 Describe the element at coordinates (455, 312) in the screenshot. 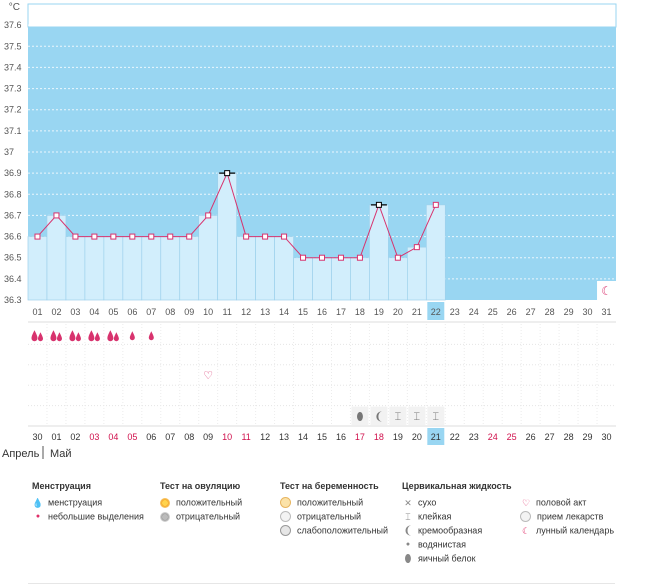

I see `cycle-day-label: 23` at that location.